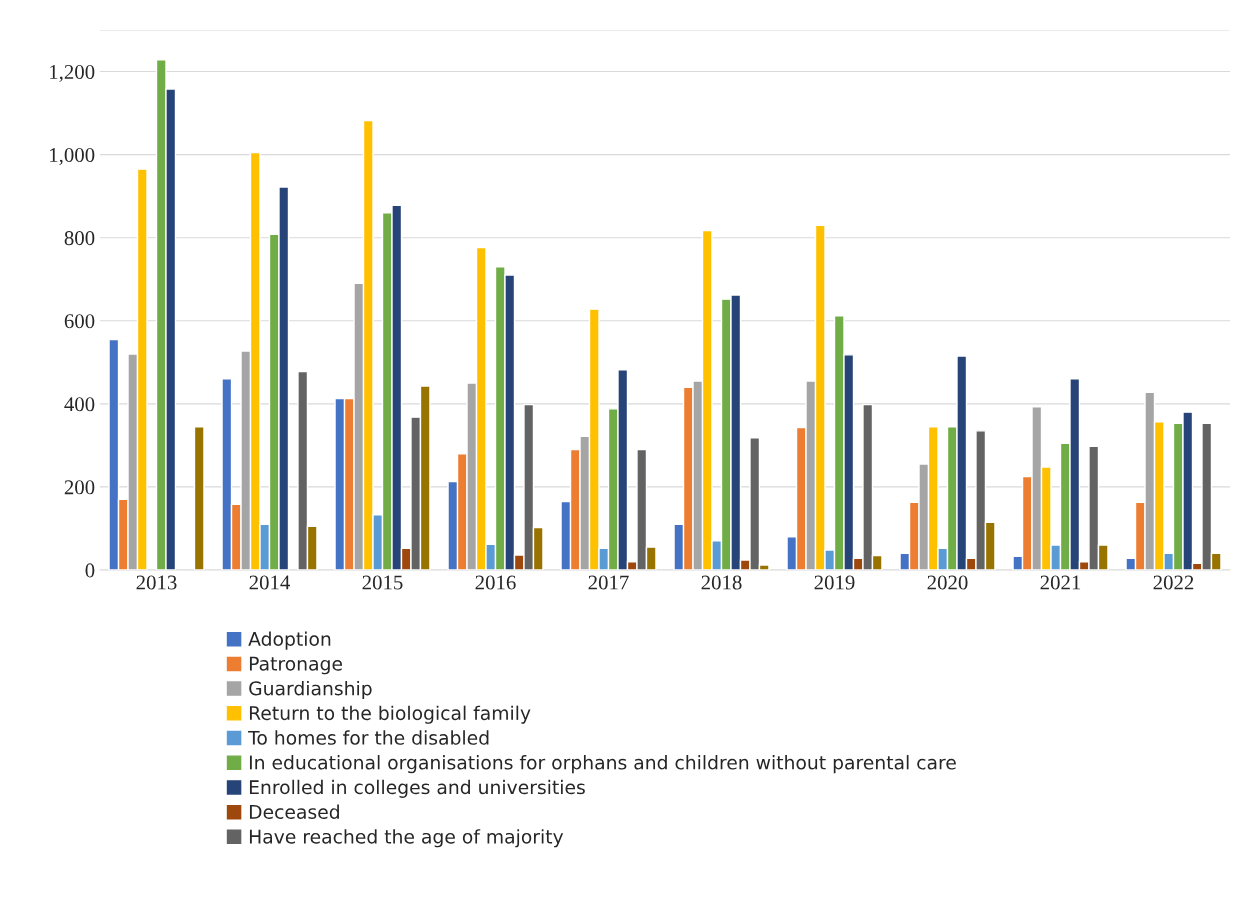  What do you see at coordinates (295, 665) in the screenshot?
I see `legend-label: Patronage` at bounding box center [295, 665].